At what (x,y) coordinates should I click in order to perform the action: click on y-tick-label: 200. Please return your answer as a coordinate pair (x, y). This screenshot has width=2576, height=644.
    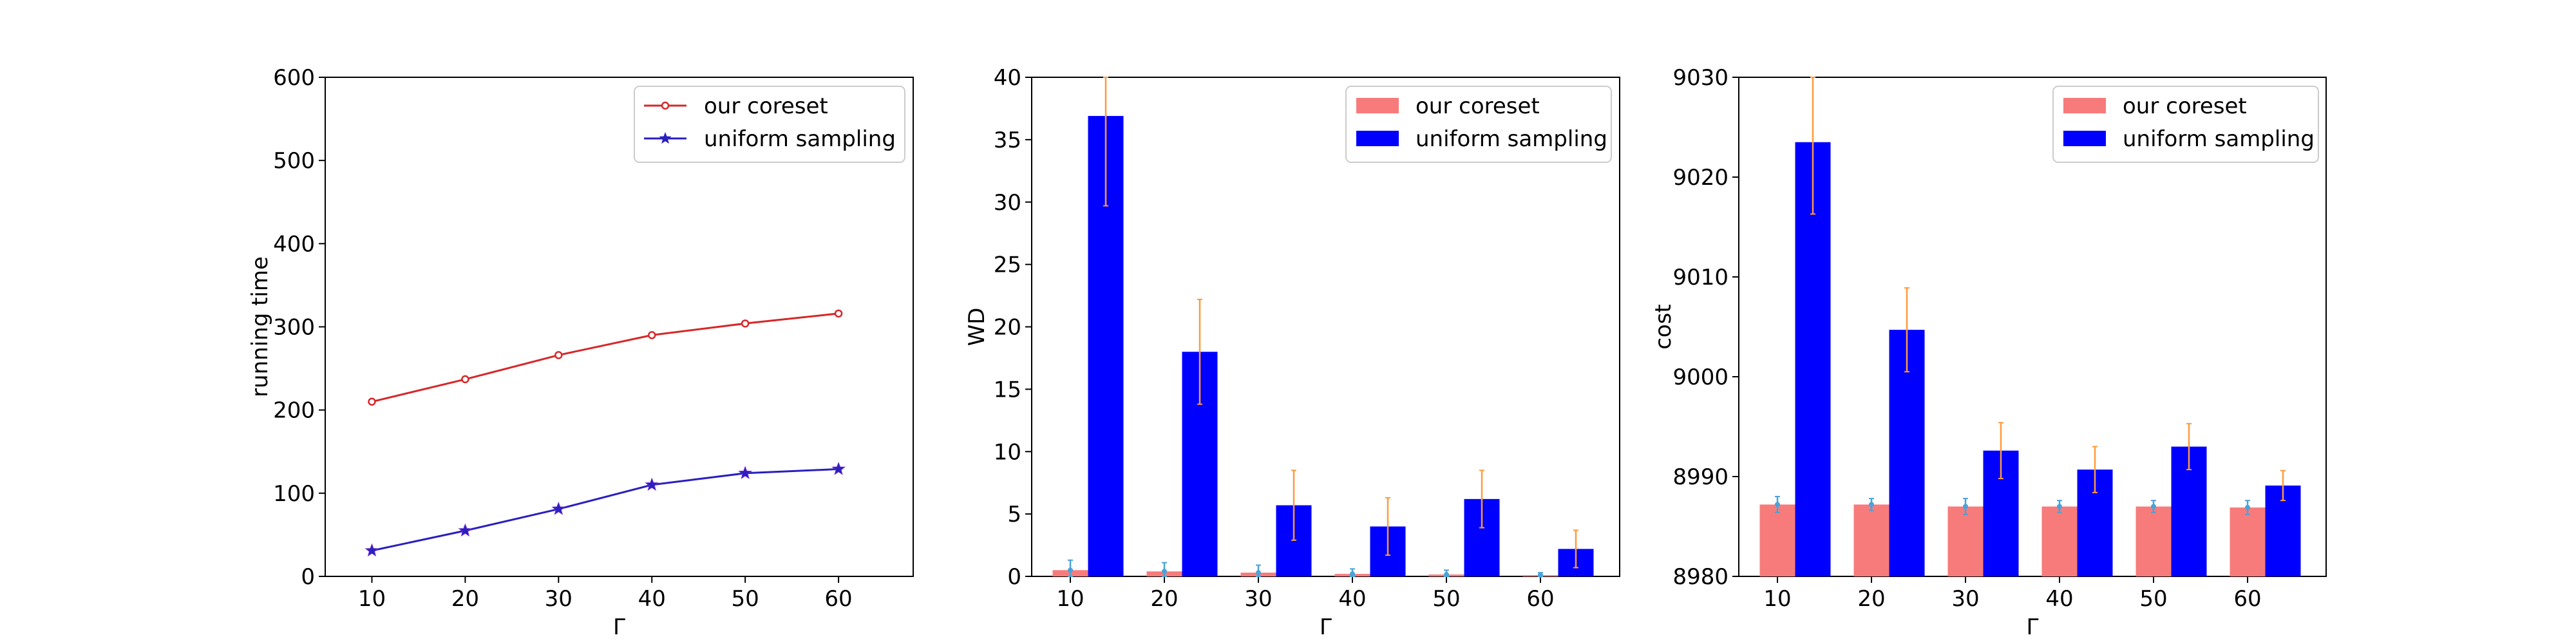
    Looking at the image, I should click on (294, 411).